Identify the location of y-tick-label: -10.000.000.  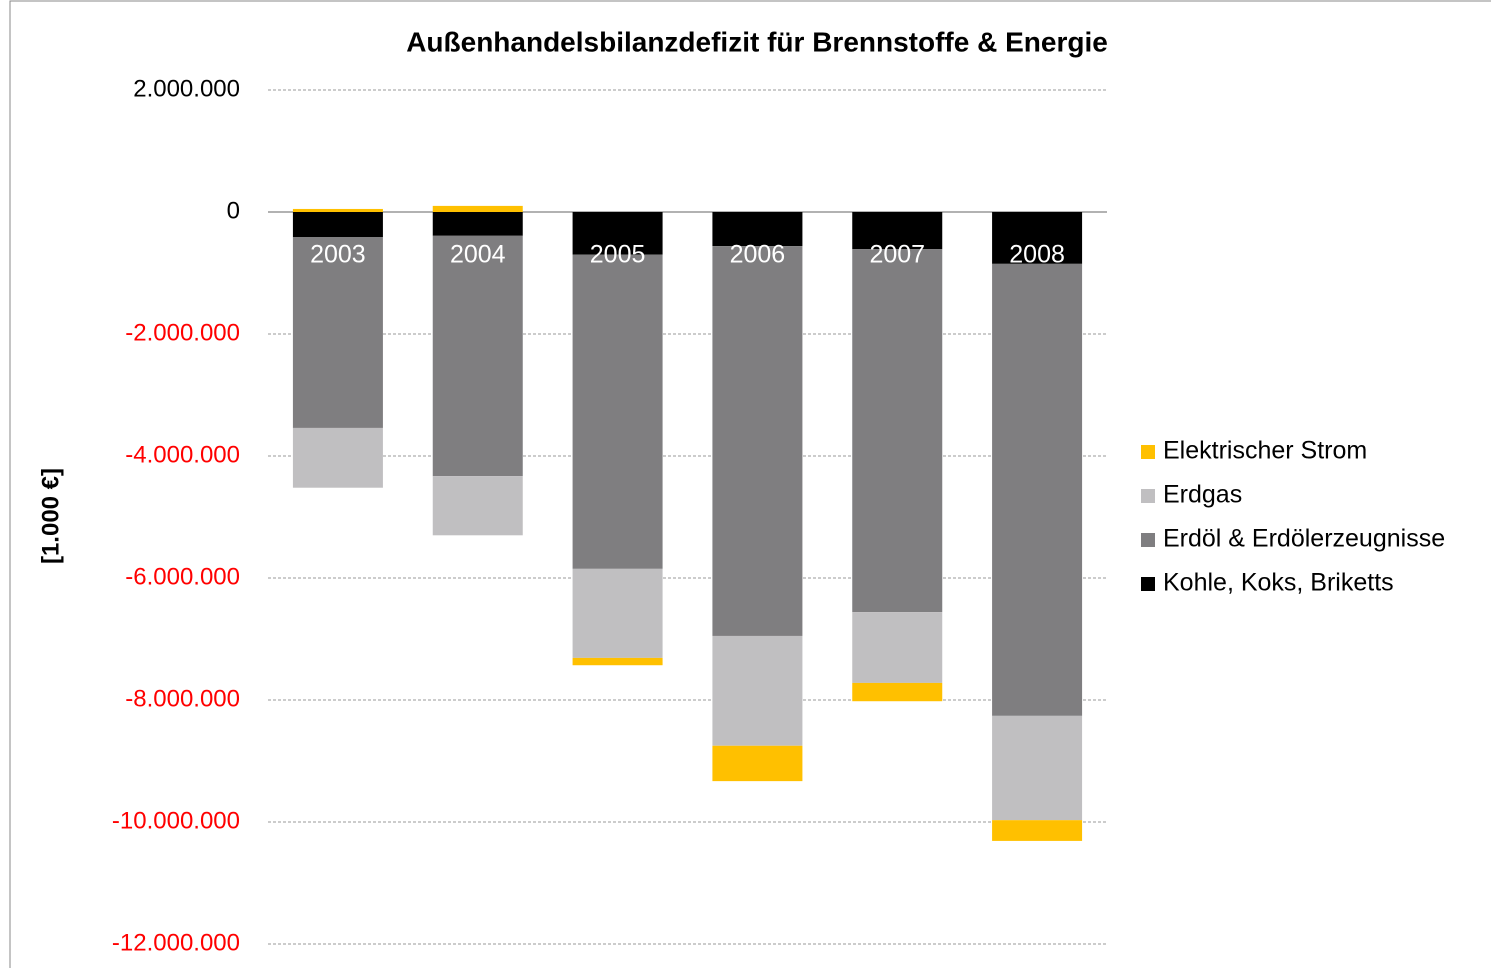
(176, 820).